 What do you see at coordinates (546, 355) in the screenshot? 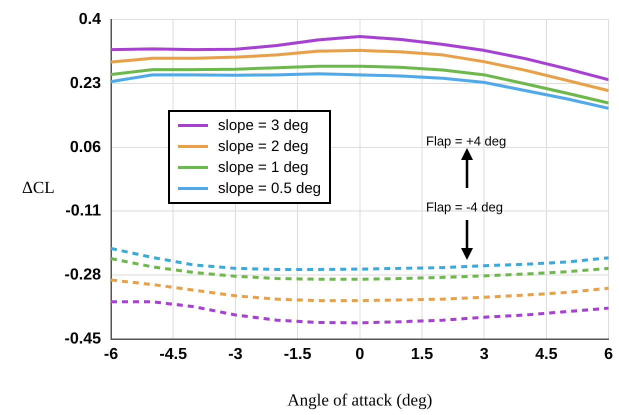
I see `x-tick-label: 4.5` at bounding box center [546, 355].